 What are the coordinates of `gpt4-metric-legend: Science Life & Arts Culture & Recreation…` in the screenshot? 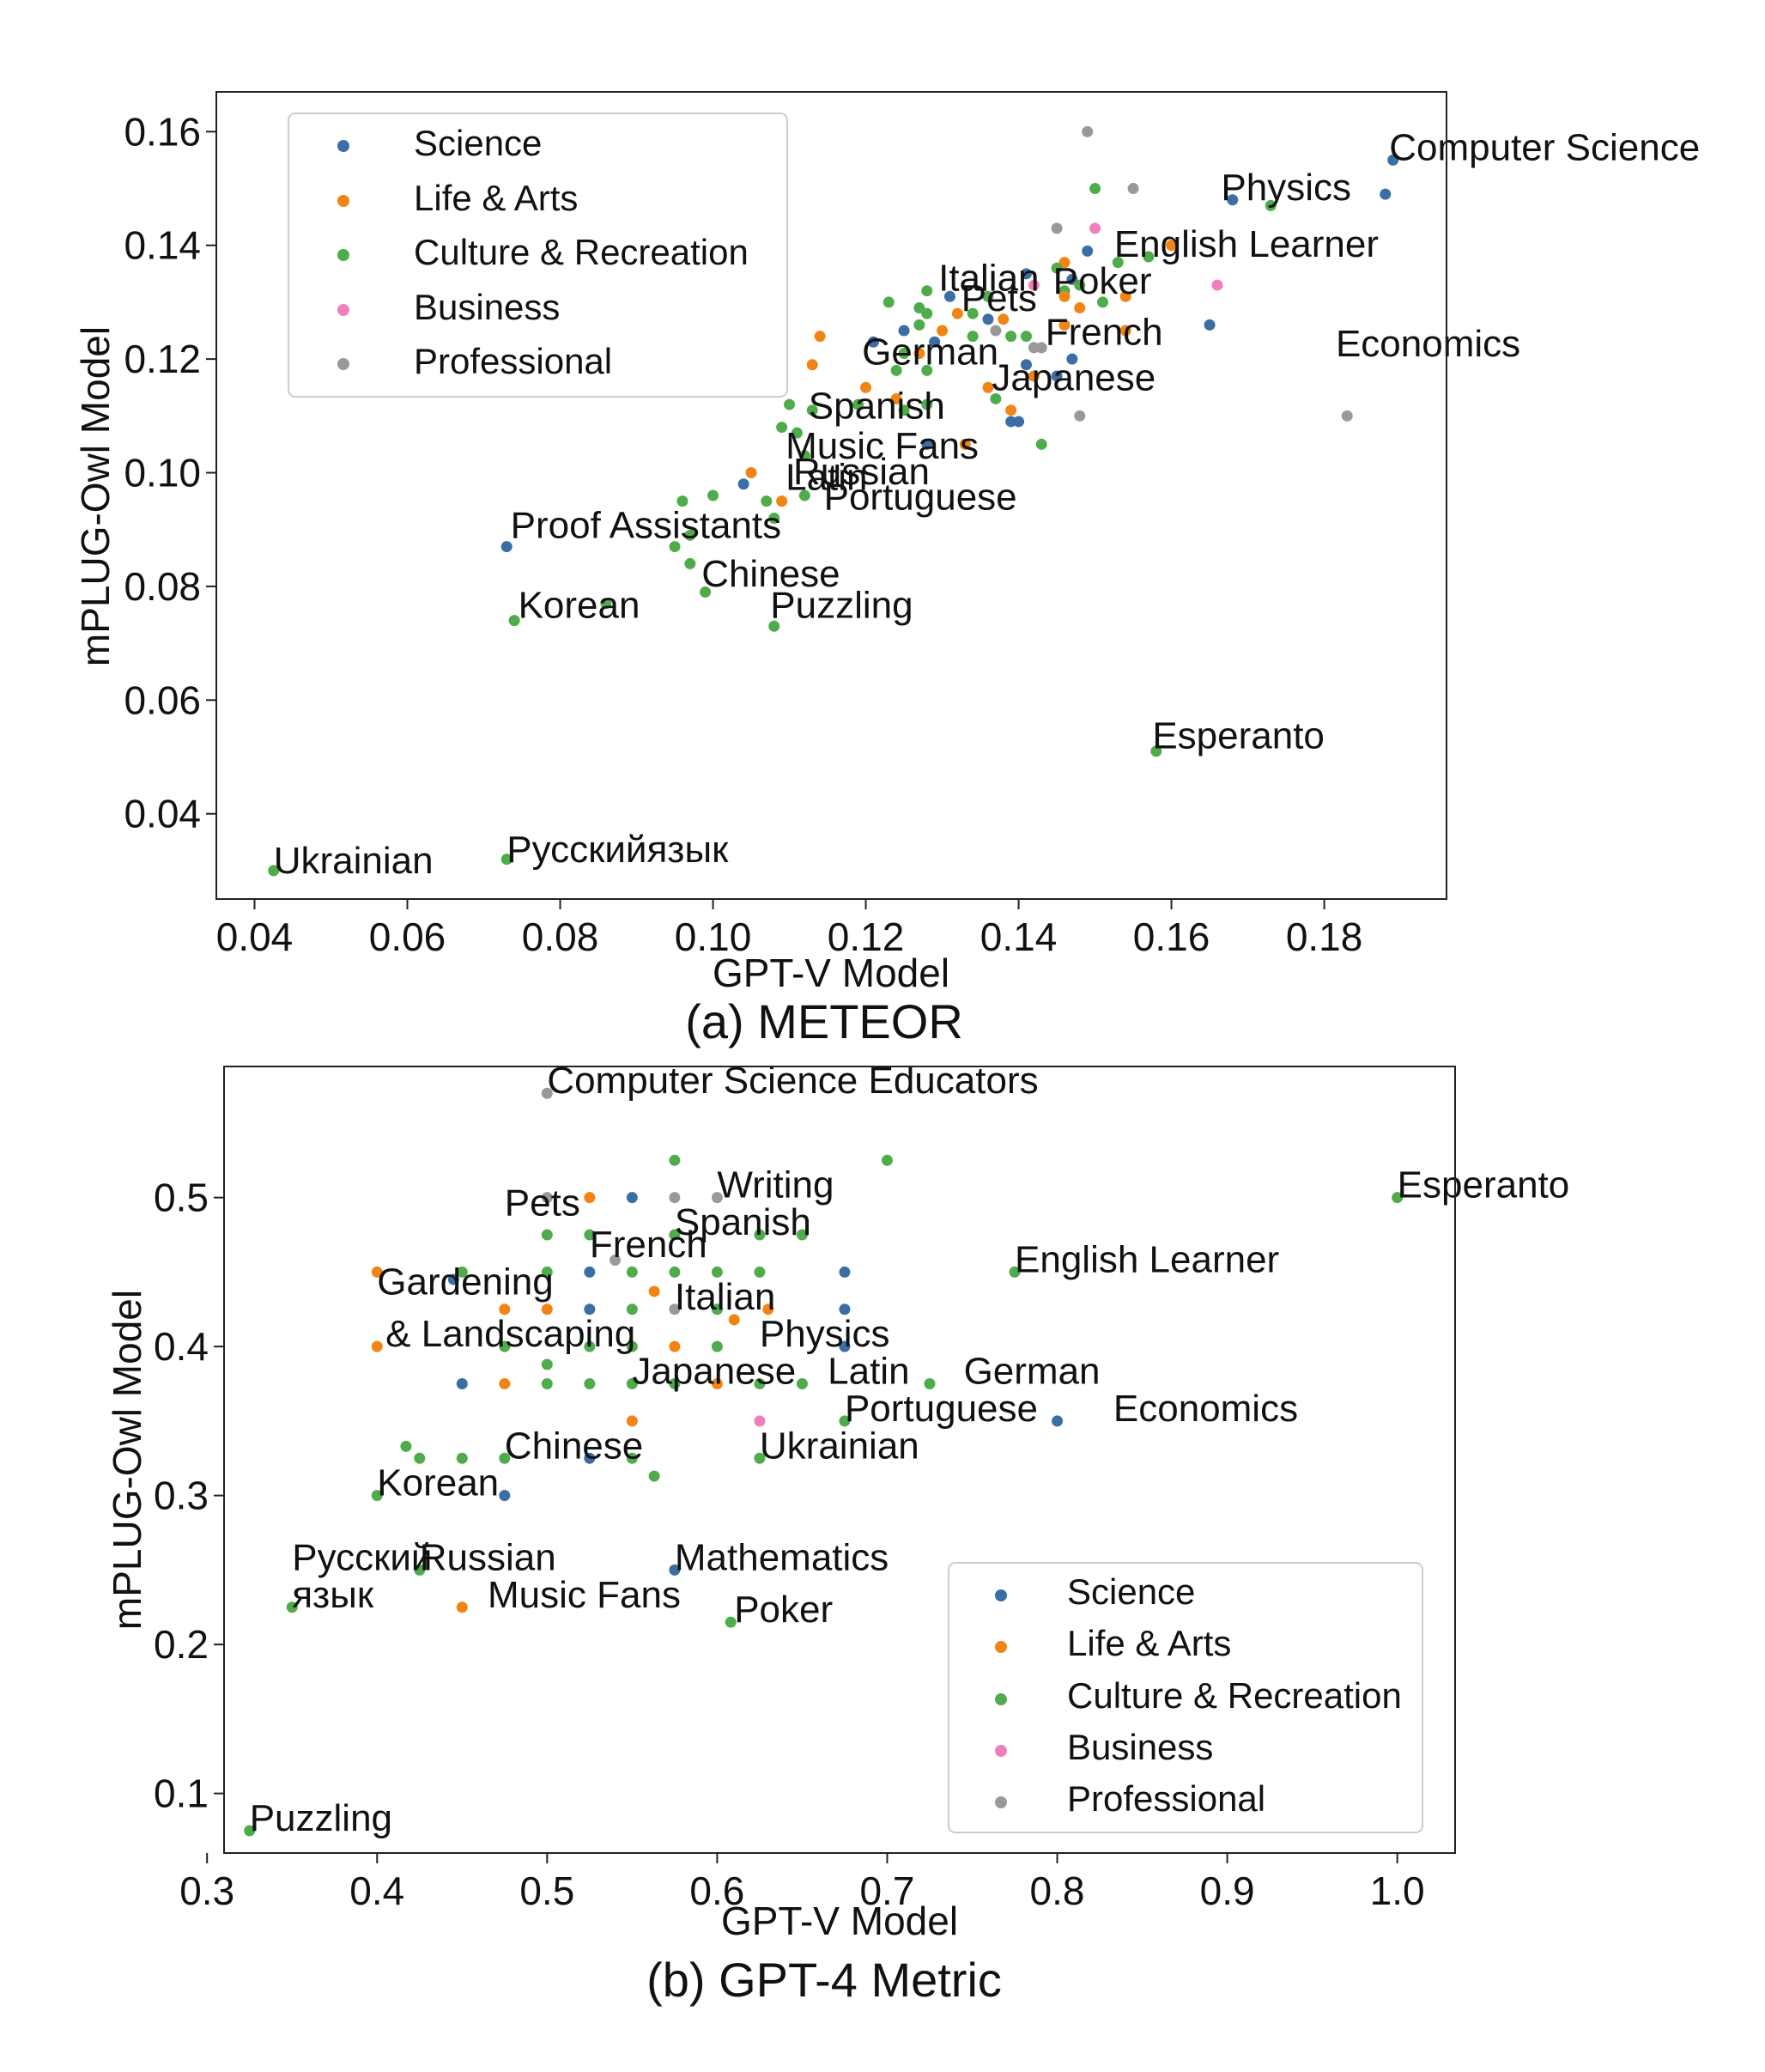 It's located at (1185, 1698).